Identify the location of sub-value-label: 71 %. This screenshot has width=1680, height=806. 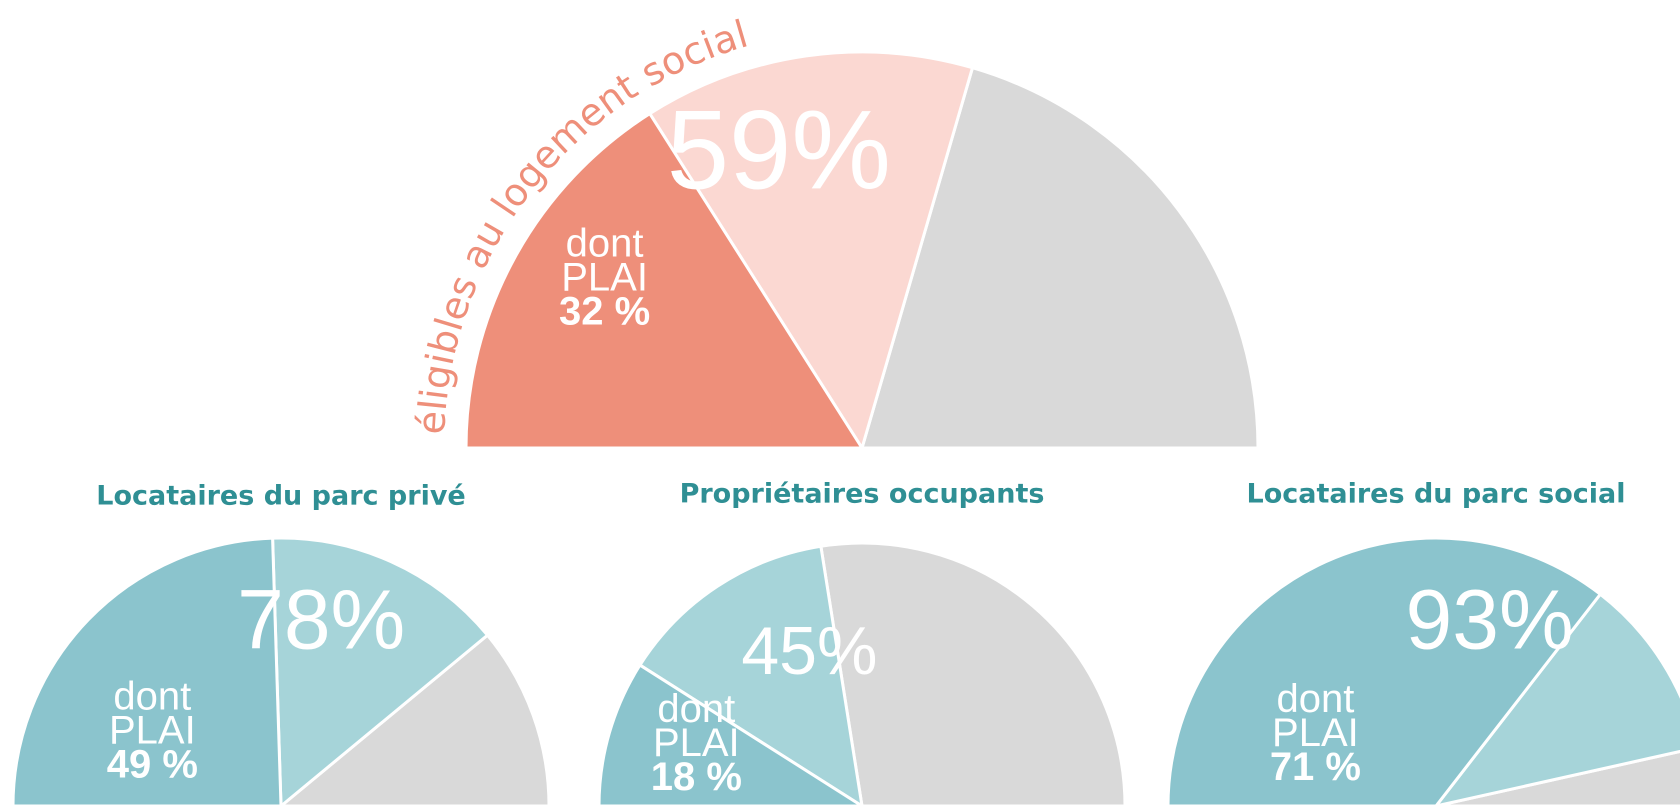
(1315, 767).